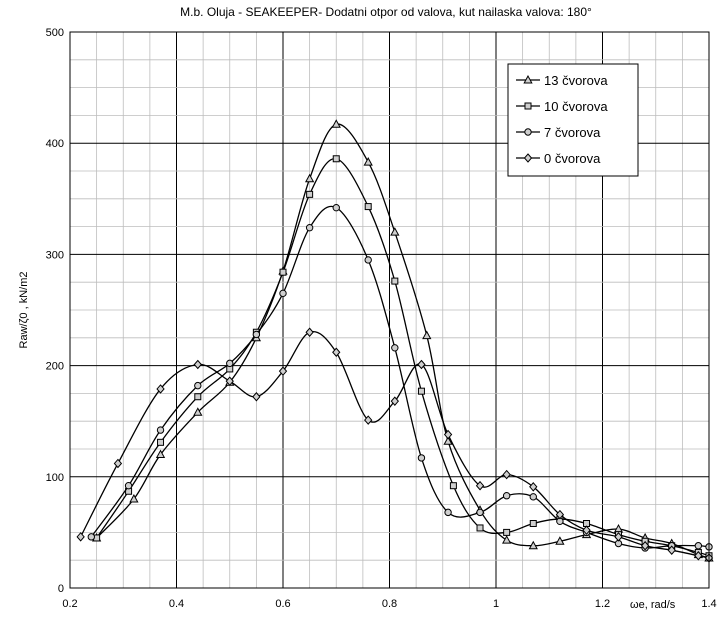  What do you see at coordinates (572, 158) in the screenshot?
I see `legend-label: 0 čvorova` at bounding box center [572, 158].